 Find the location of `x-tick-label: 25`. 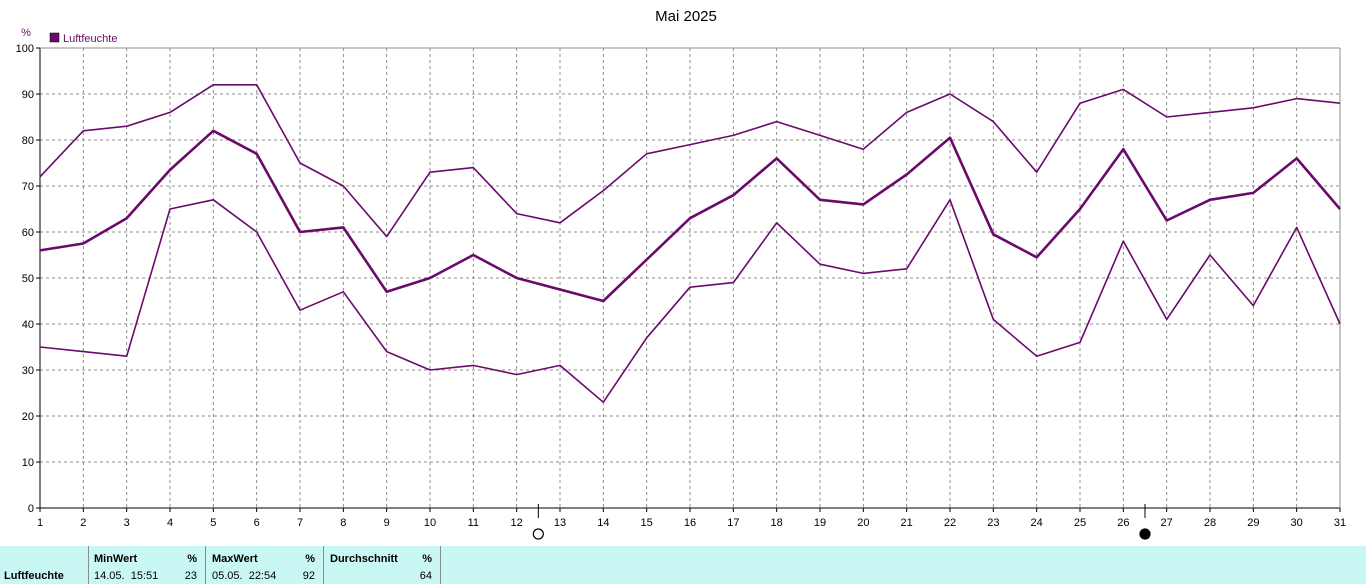

x-tick-label: 25 is located at coordinates (1080, 523).